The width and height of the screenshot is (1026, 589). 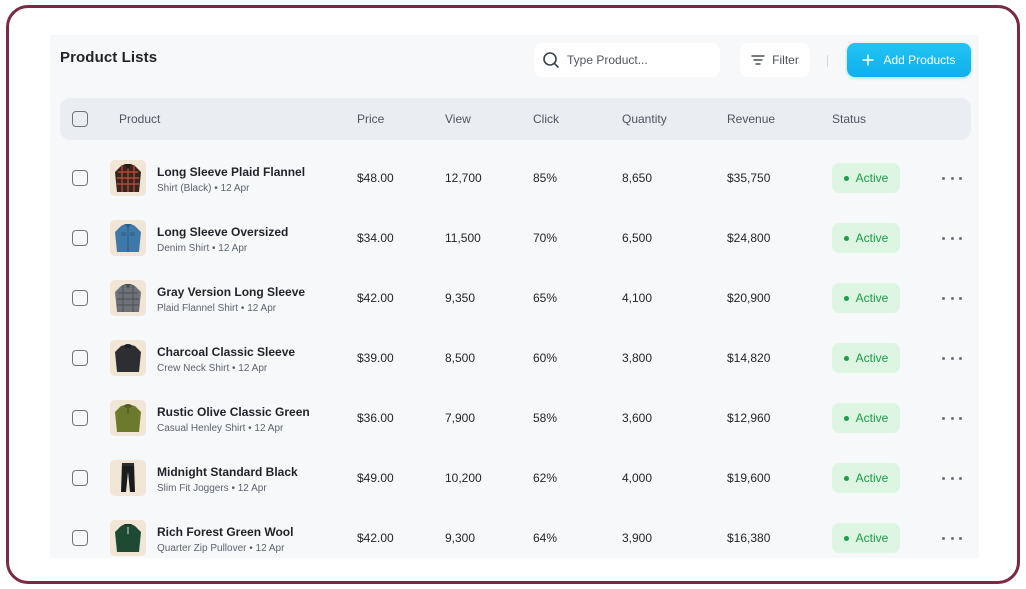 What do you see at coordinates (637, 538) in the screenshot?
I see `quantity-cell: 3,900` at bounding box center [637, 538].